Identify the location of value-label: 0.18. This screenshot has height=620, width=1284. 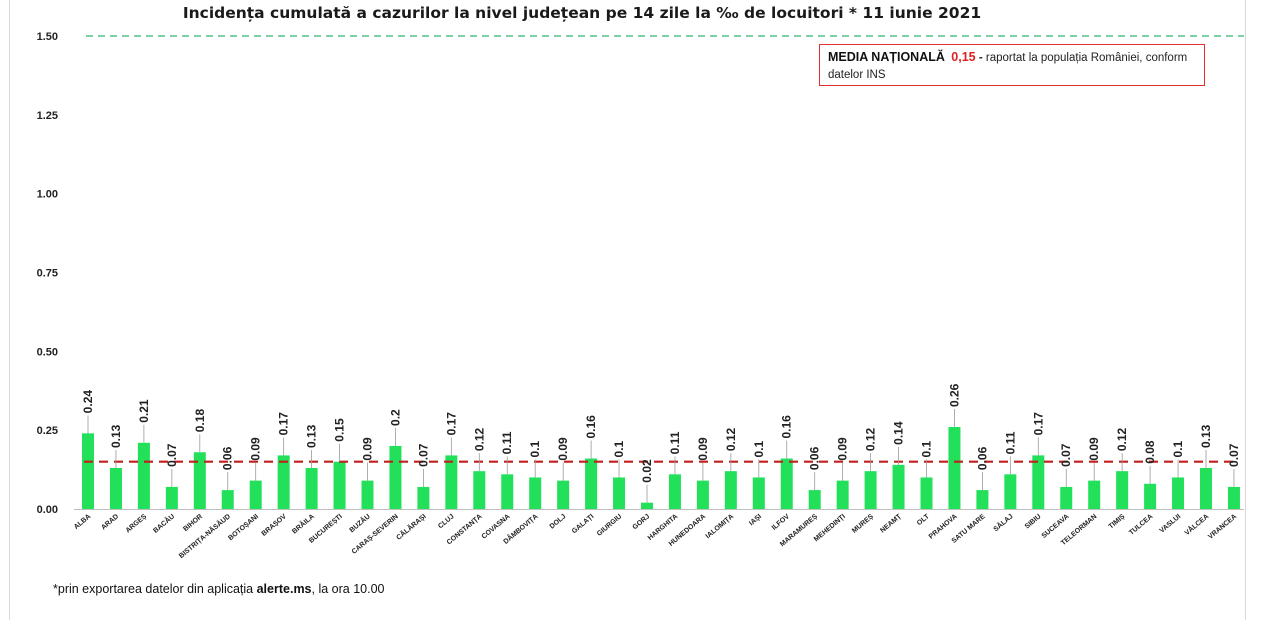
(200, 421).